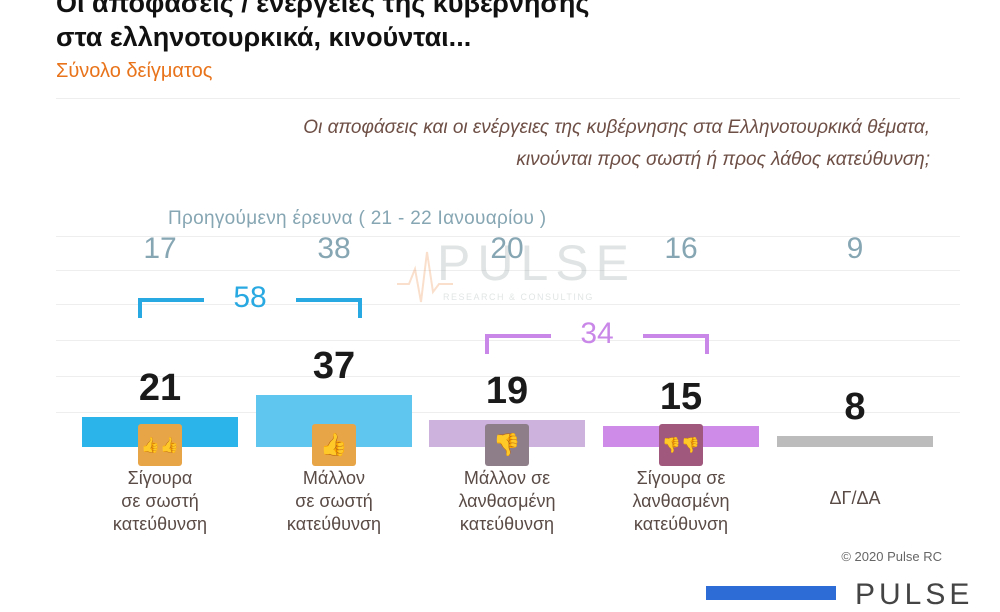 The image size is (1000, 612). Describe the element at coordinates (771, 593) in the screenshot. I see `footer-logo-bar` at that location.